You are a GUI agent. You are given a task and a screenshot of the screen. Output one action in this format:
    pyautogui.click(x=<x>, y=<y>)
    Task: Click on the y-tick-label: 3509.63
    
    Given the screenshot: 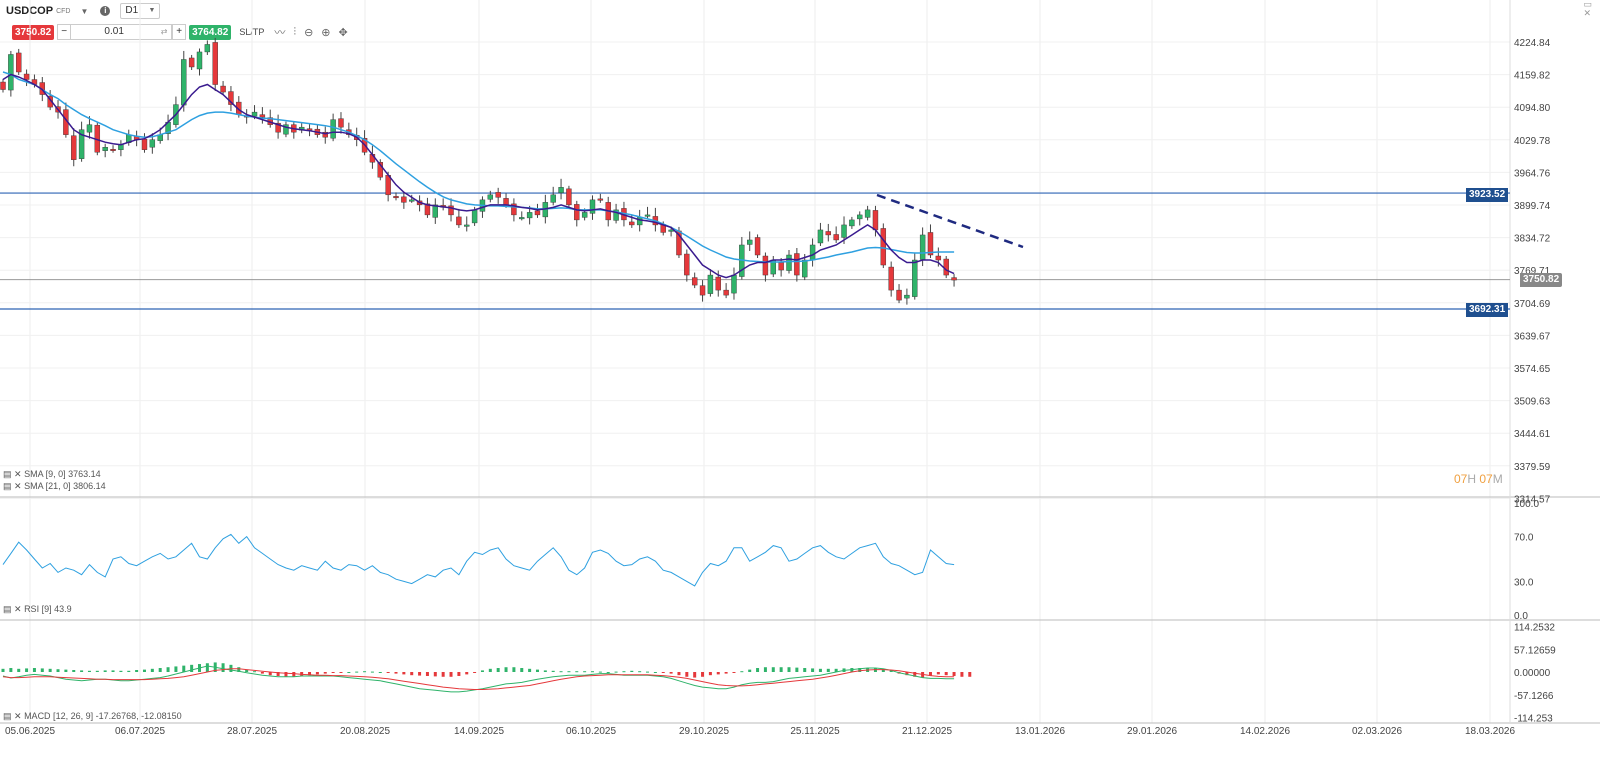 What is the action you would take?
    pyautogui.click(x=1532, y=402)
    